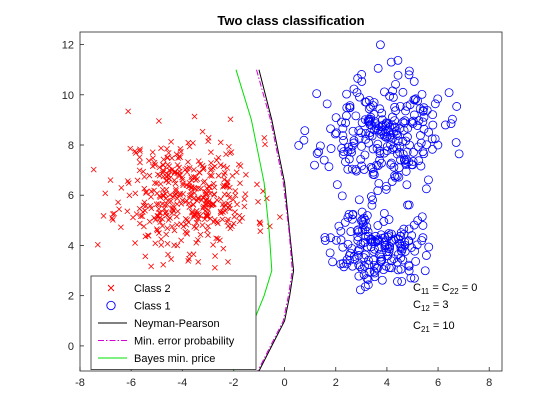 The width and height of the screenshot is (560, 420). What do you see at coordinates (131, 383) in the screenshot?
I see `x-tick-label: -6` at bounding box center [131, 383].